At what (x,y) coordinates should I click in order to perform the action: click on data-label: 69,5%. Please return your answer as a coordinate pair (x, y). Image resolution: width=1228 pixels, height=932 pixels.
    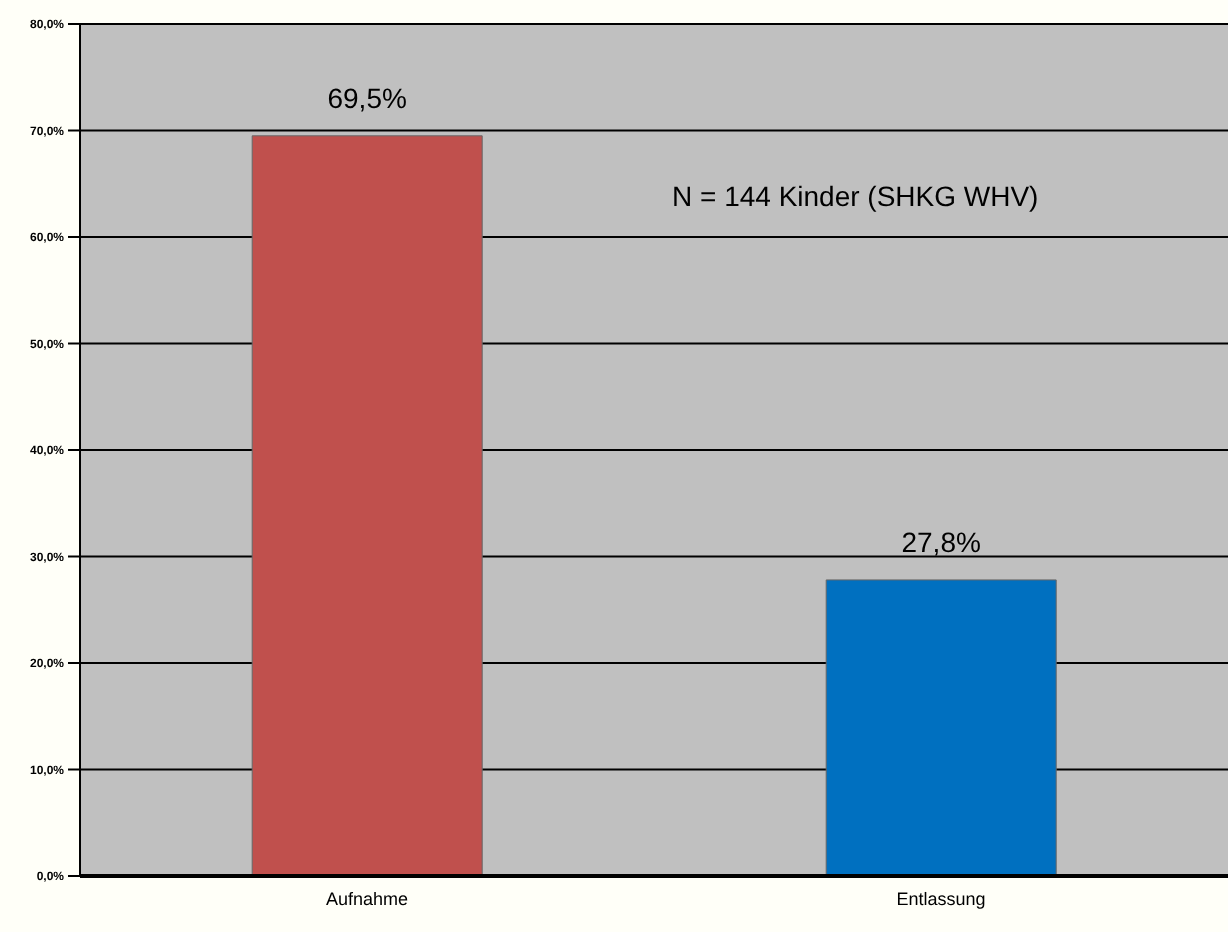
    Looking at the image, I should click on (367, 97).